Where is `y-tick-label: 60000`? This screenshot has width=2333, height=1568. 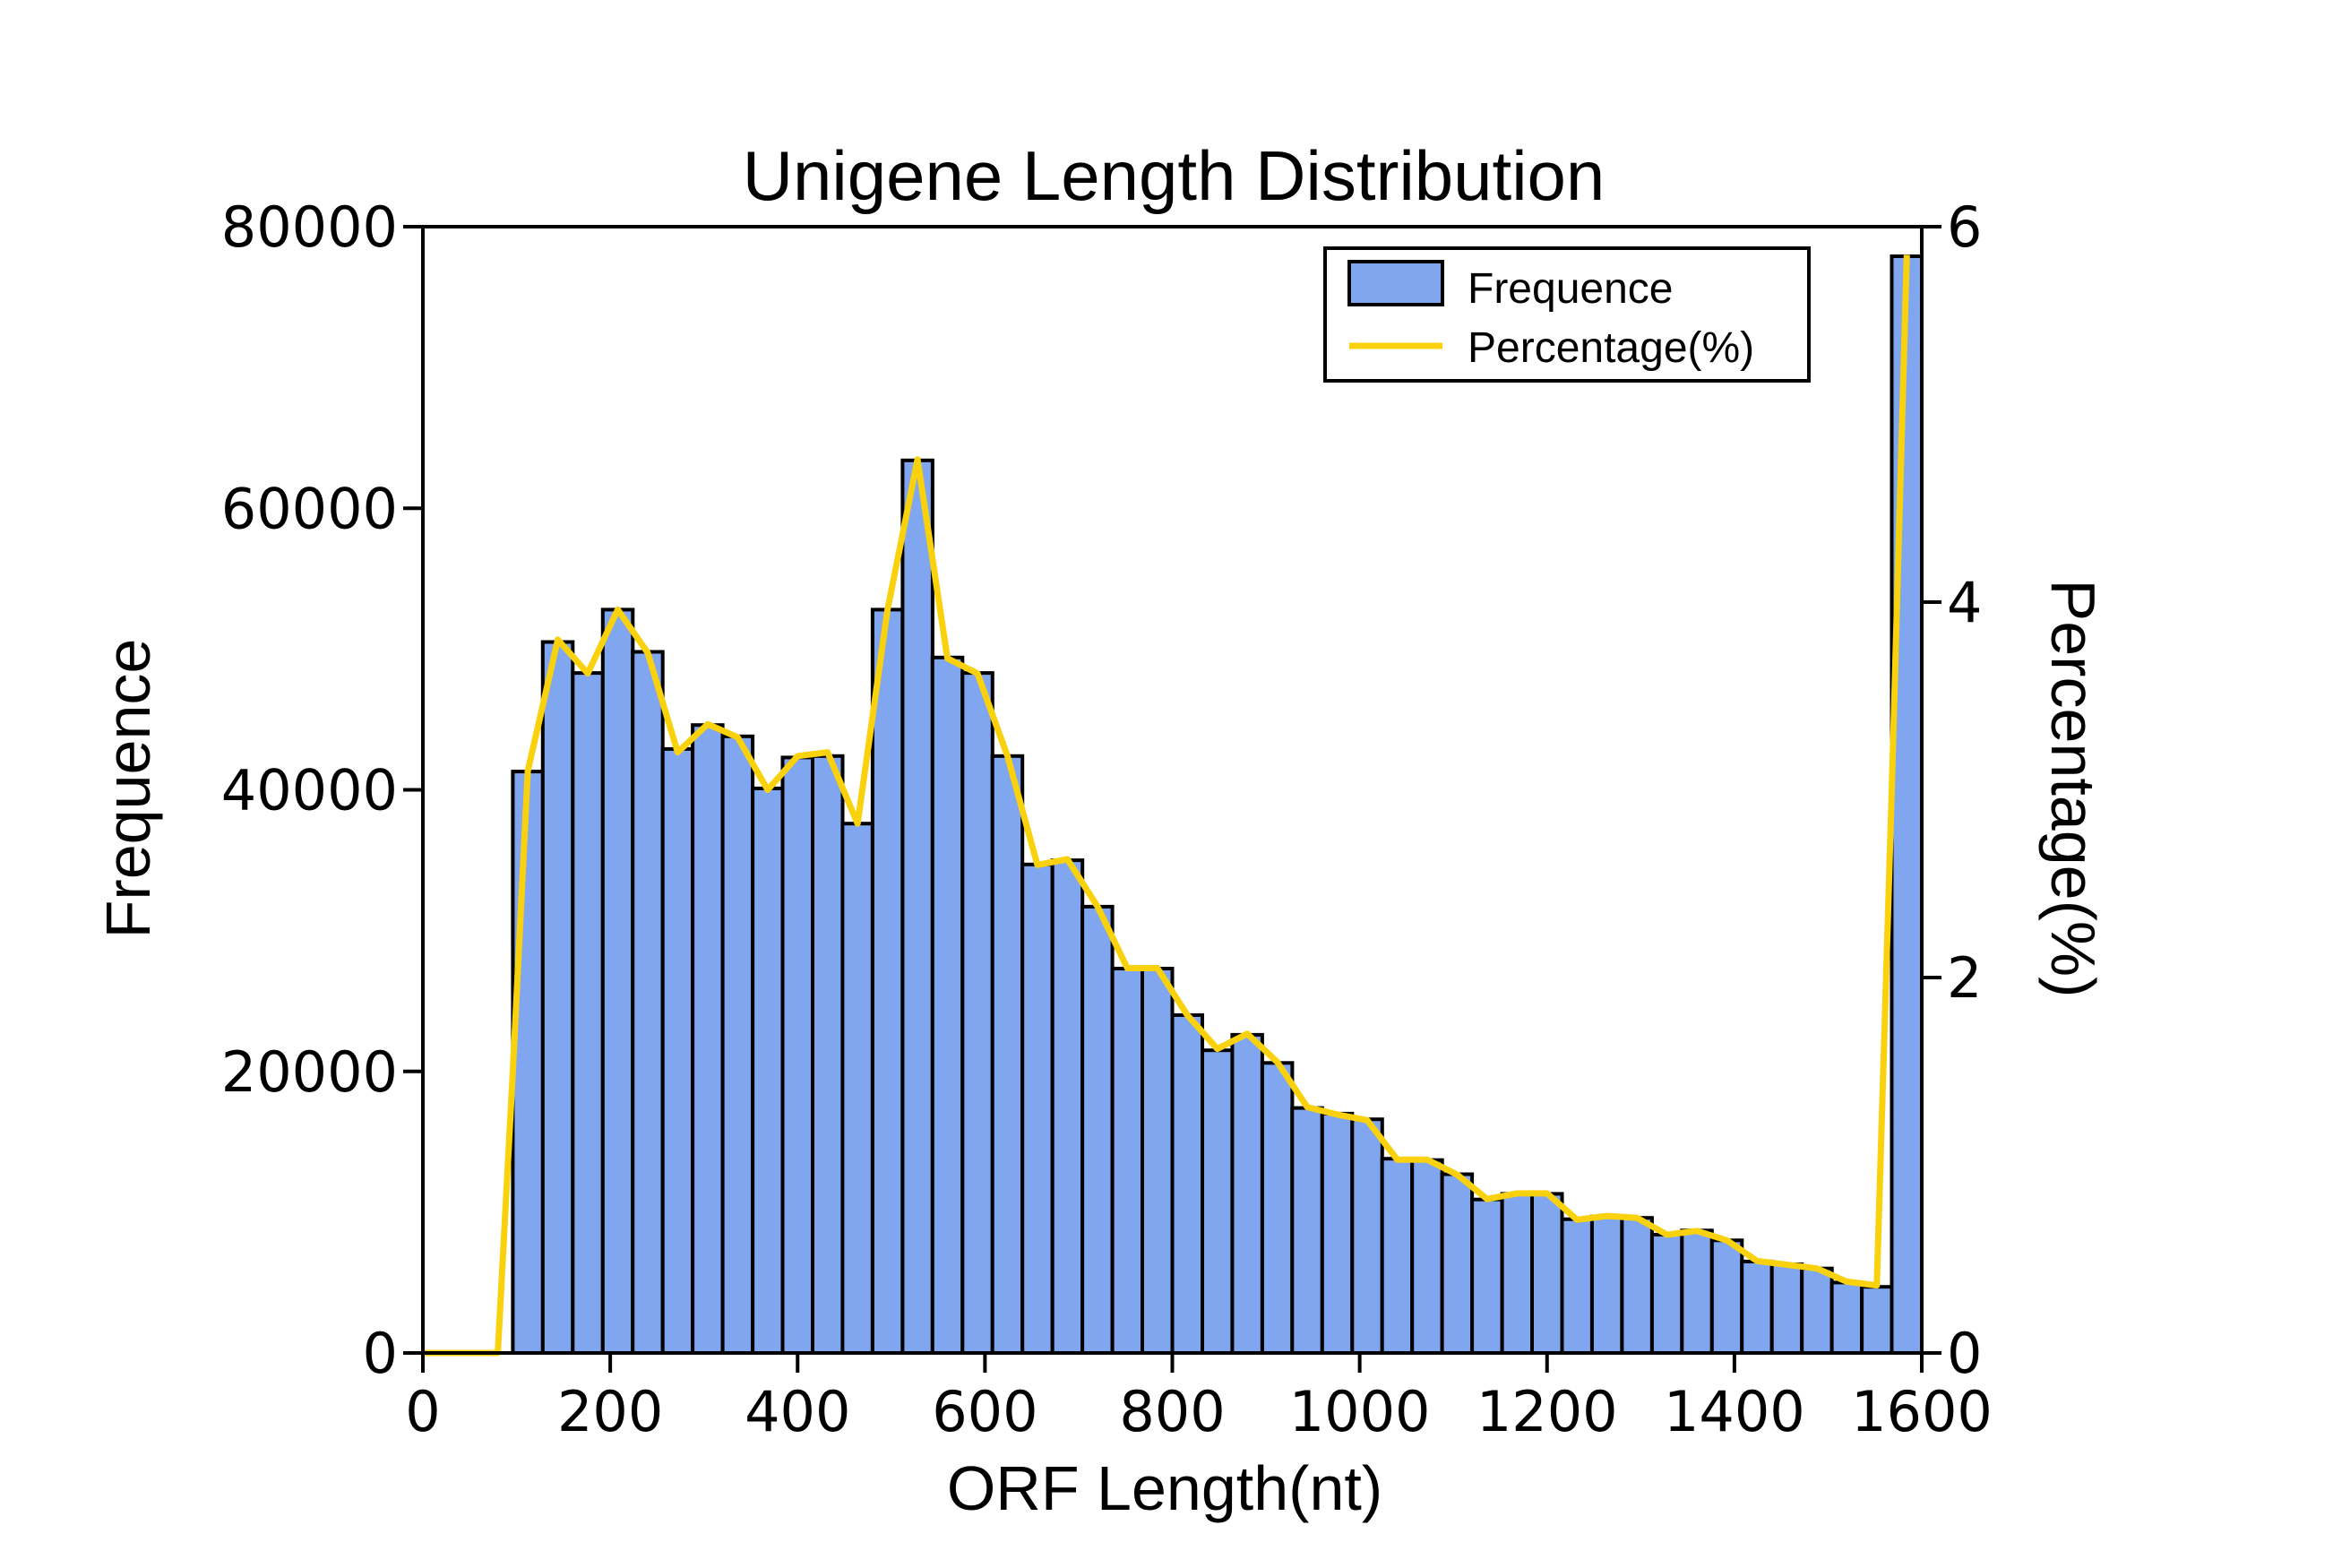
y-tick-label: 60000 is located at coordinates (309, 508).